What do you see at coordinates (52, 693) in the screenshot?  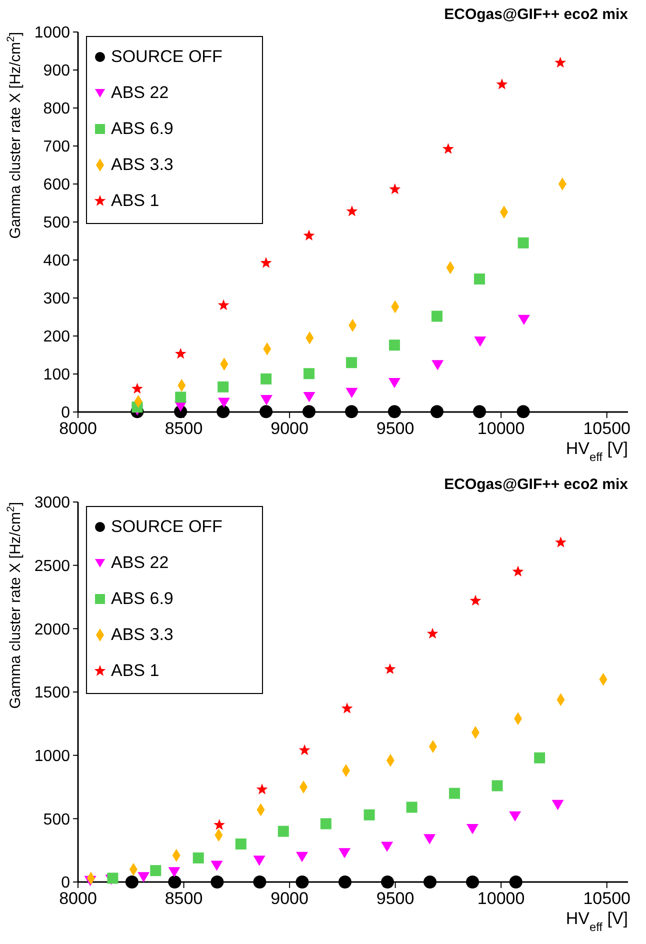 I see `y-tick-label: 1500` at bounding box center [52, 693].